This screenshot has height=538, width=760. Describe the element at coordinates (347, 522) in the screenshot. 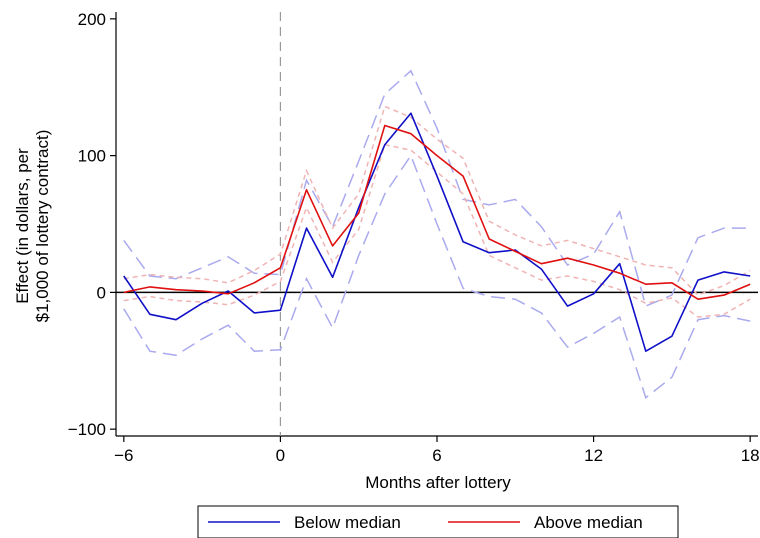

I see `legend-label-below-median: Below median` at that location.